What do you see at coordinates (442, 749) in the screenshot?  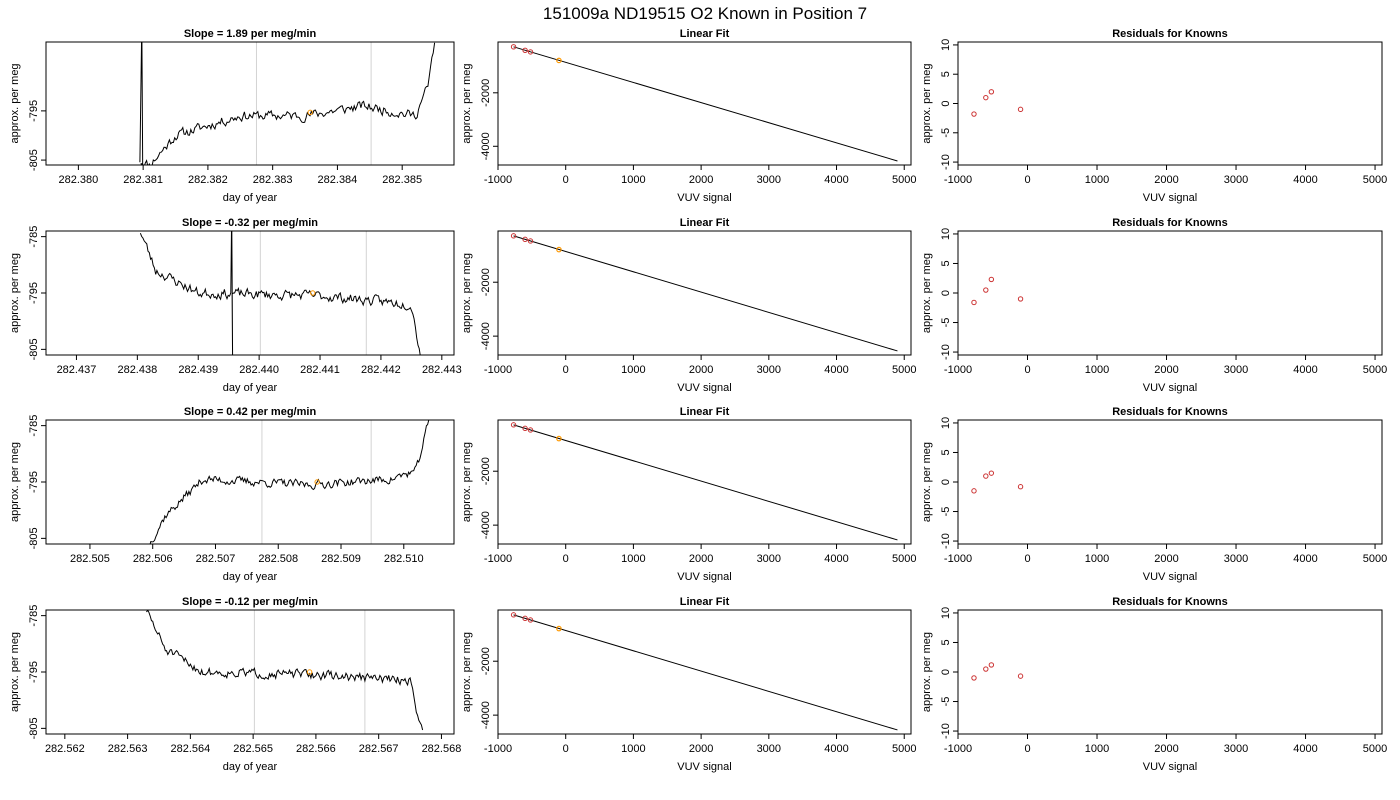 I see `x-tick-label: 282.568` at bounding box center [442, 749].